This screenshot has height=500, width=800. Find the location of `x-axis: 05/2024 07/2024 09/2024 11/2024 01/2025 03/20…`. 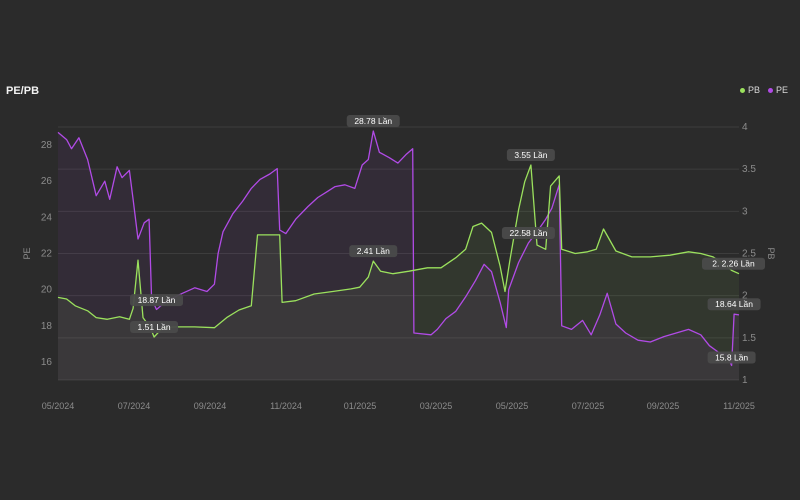

x-axis: 05/2024 07/2024 09/2024 11/2024 01/2025 03/20… is located at coordinates (398, 406).